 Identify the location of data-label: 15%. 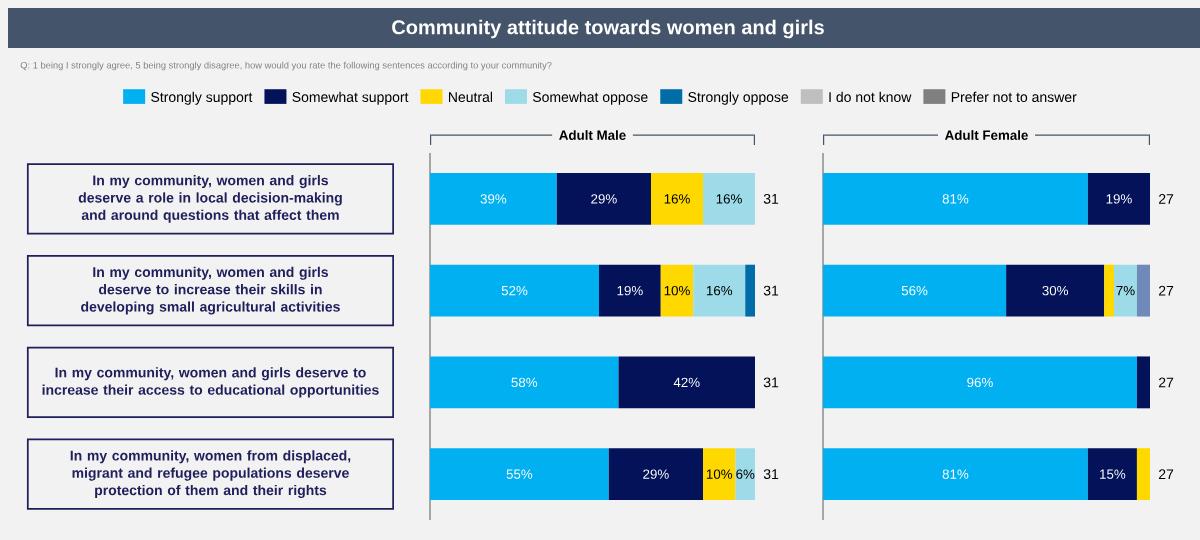
(1113, 474).